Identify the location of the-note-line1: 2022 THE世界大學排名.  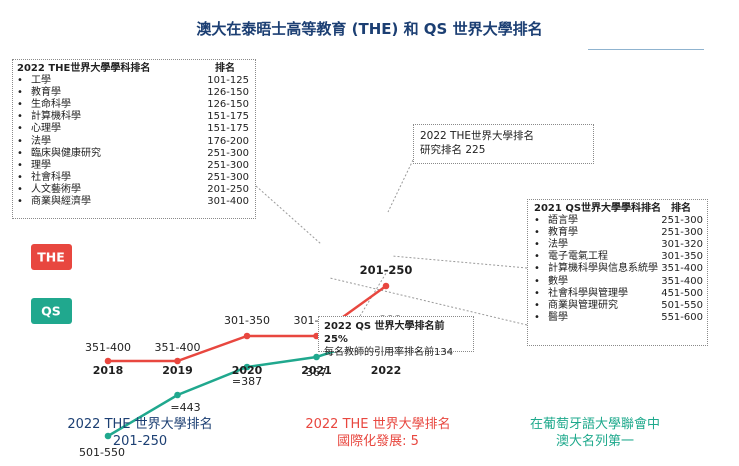
(477, 136).